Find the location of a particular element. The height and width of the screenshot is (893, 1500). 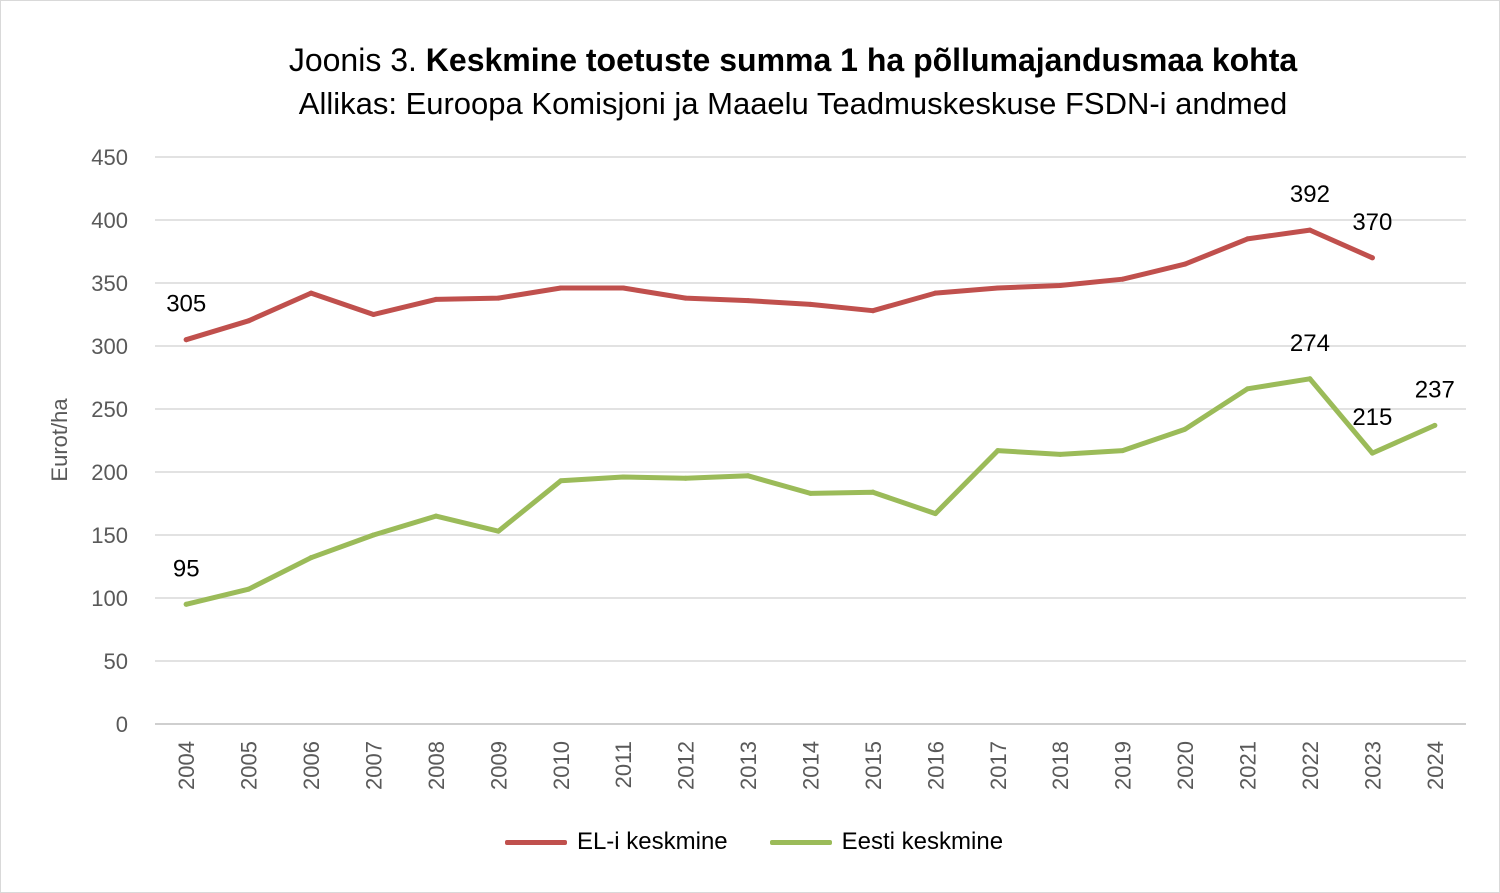

y-tick-label: 50 is located at coordinates (116, 661).